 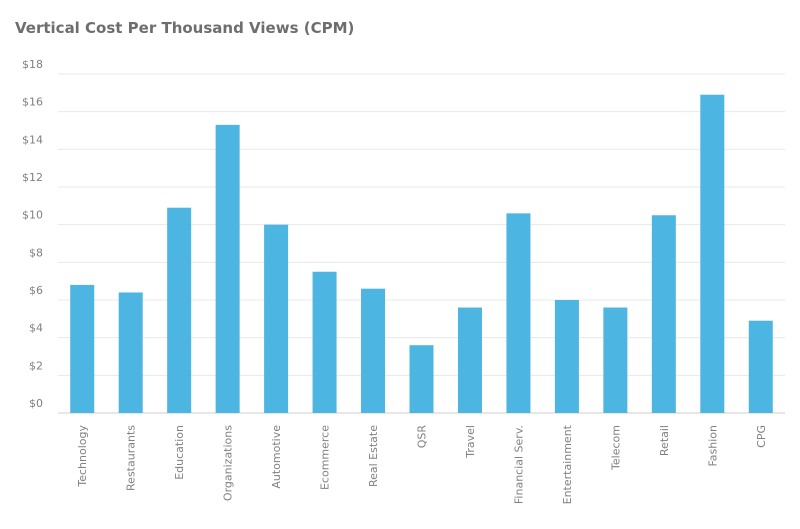 What do you see at coordinates (36, 290) in the screenshot?
I see `y-tick-label: $6` at bounding box center [36, 290].